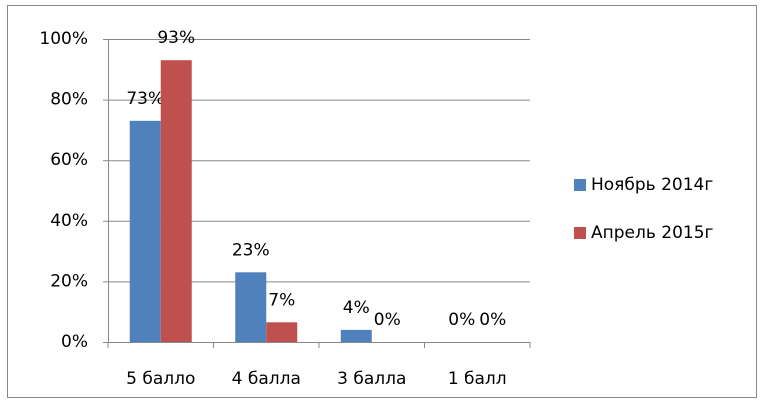  I want to click on x-tick-label: 1 балл, so click(477, 379).